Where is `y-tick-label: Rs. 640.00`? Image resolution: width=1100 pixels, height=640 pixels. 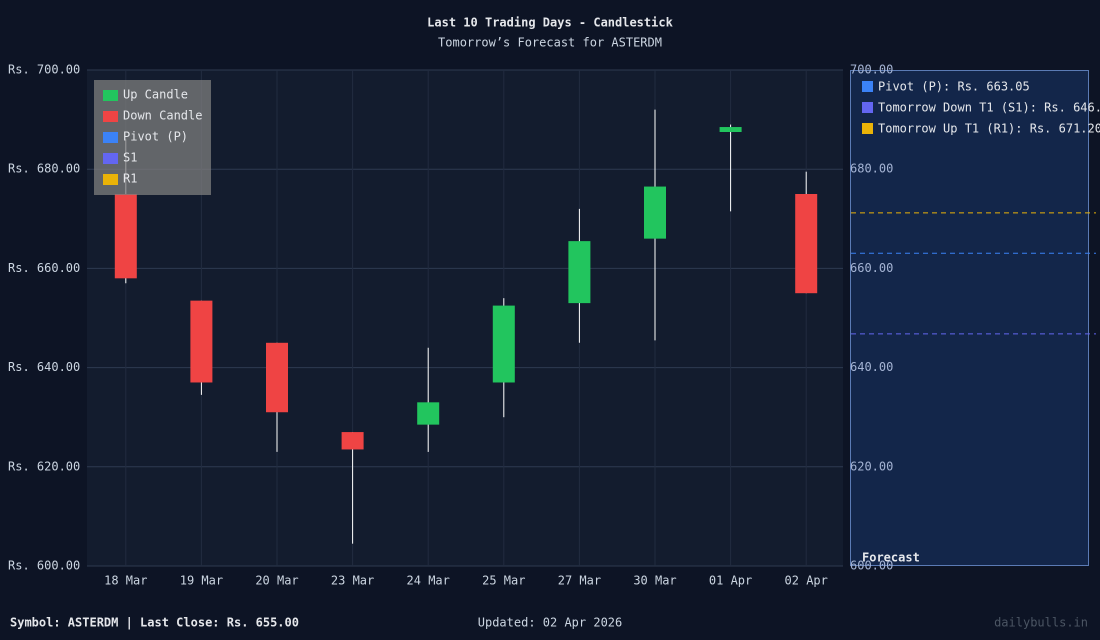
y-tick-label: Rs. 640.00 is located at coordinates (44, 367).